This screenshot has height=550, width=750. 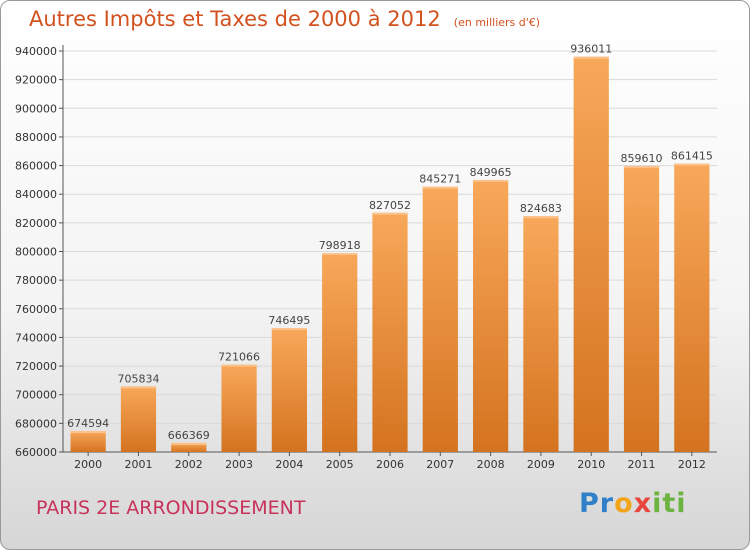 I want to click on bar-2012, so click(x=692, y=307).